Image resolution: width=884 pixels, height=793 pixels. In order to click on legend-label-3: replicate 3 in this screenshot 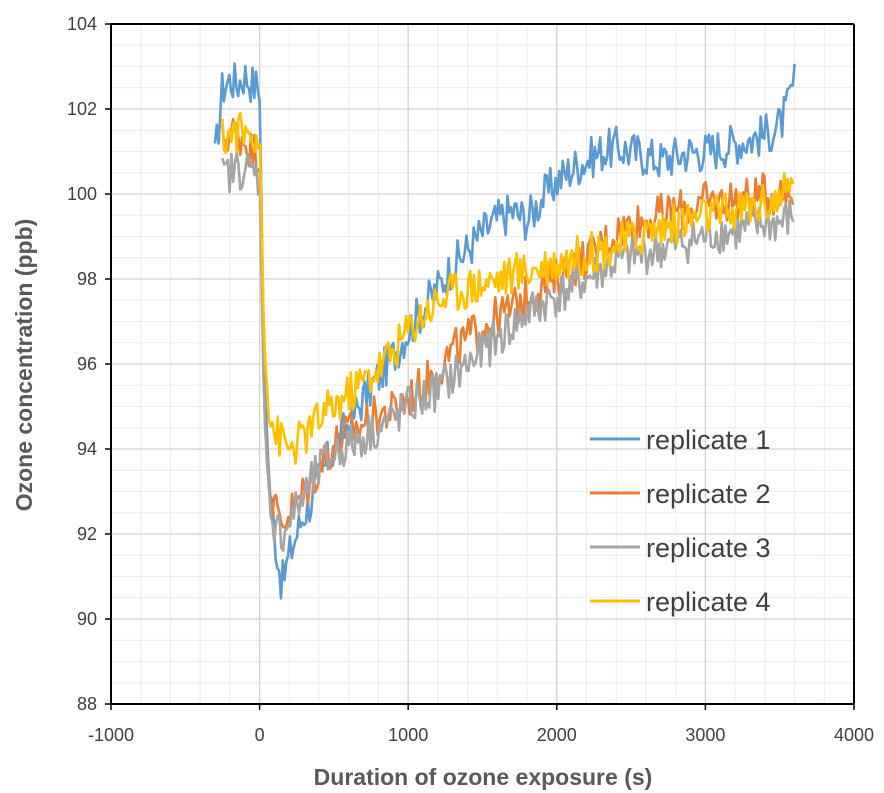, I will do `click(708, 548)`.